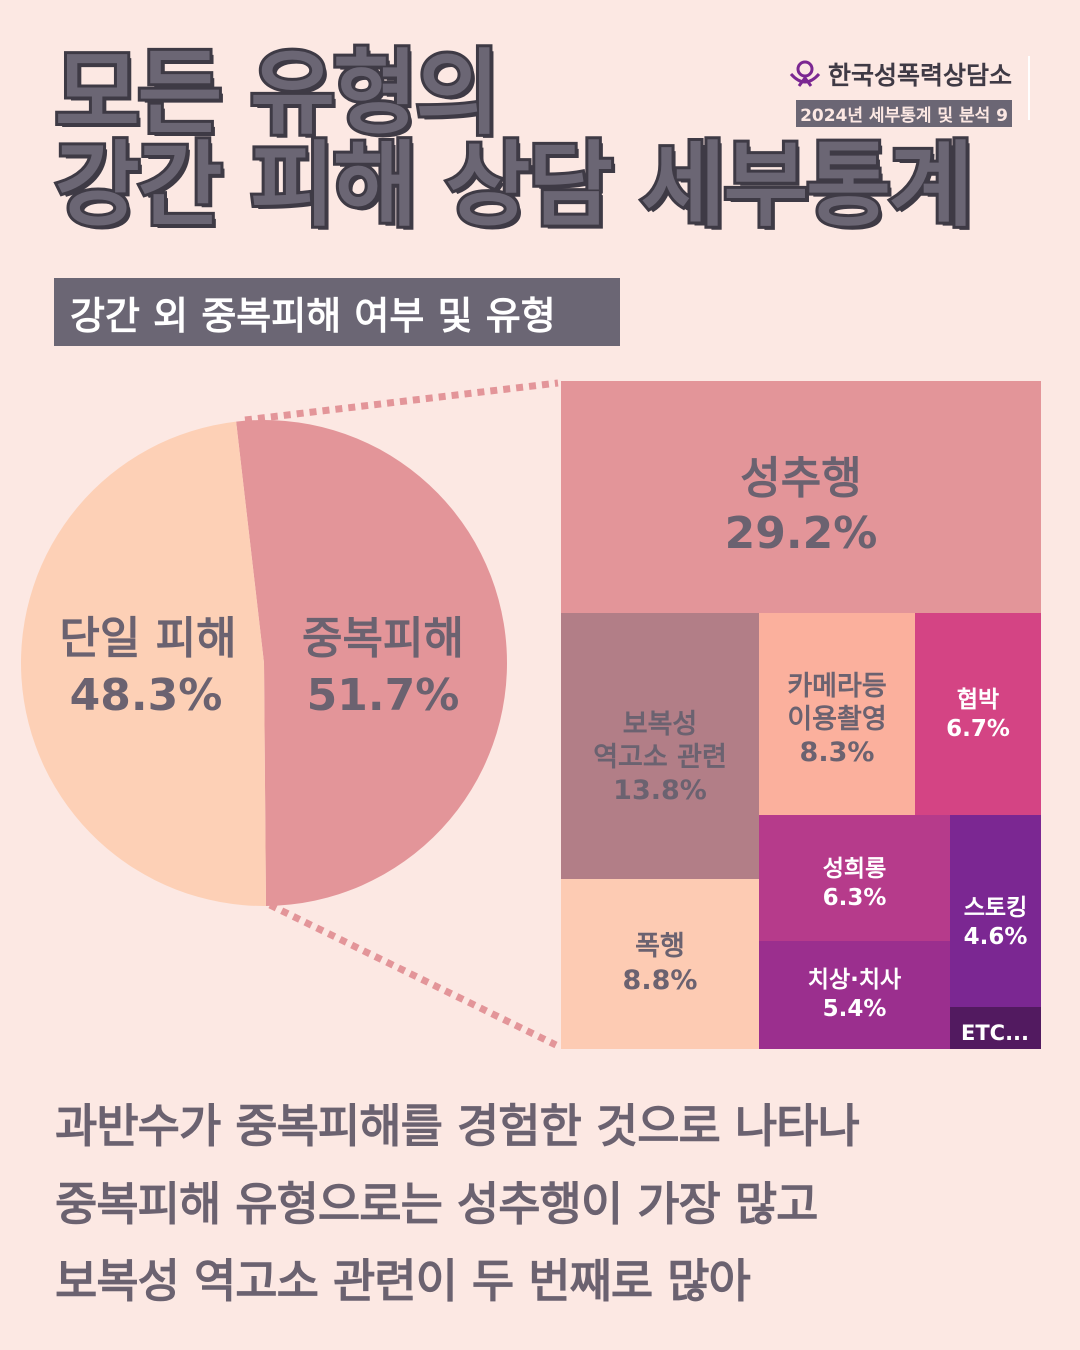 The image size is (1080, 1350). I want to click on section-subtitle: 강간 외 중복피해 여부 및 유형, so click(337, 312).